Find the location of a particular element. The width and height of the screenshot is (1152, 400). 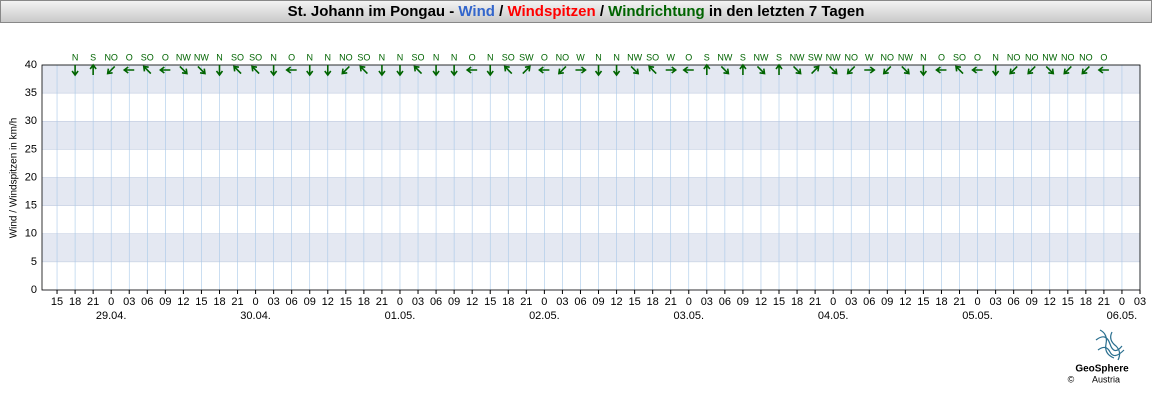

copyright: © is located at coordinates (1071, 379).